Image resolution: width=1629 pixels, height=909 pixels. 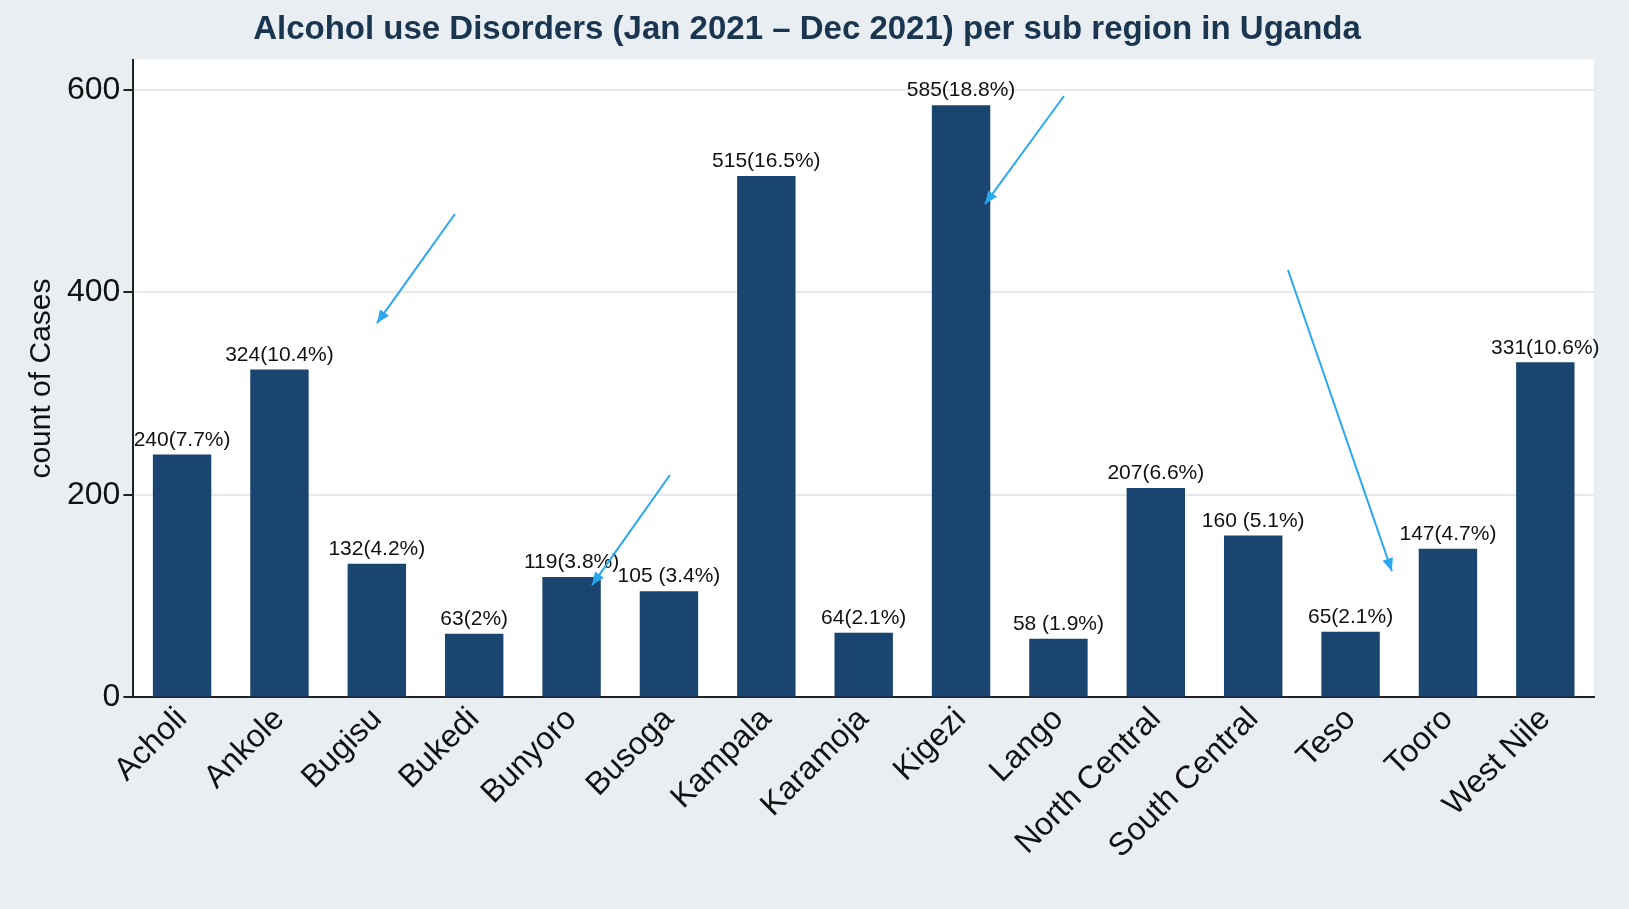 What do you see at coordinates (111, 695) in the screenshot?
I see `y-tick-label: 0` at bounding box center [111, 695].